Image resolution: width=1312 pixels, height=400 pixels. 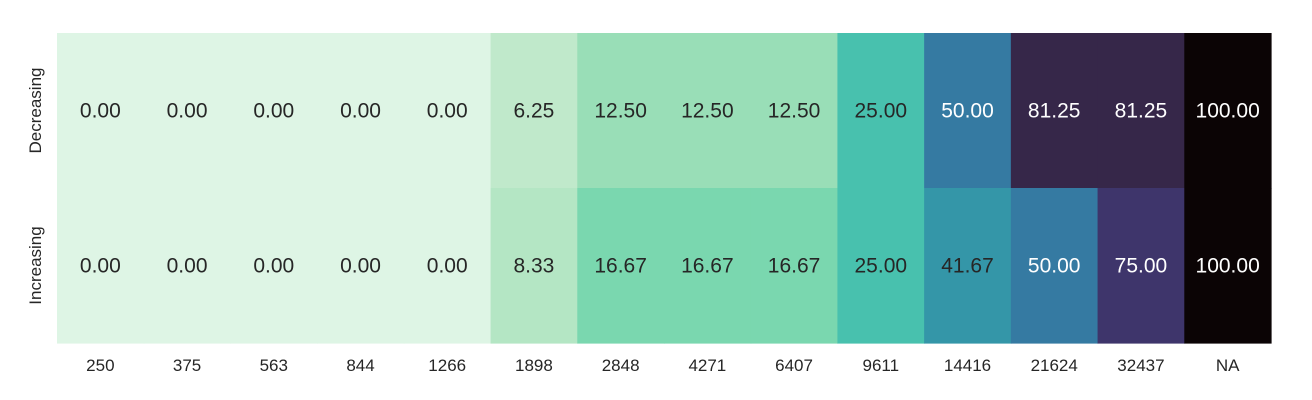 I want to click on heatmap-cell-increasing-na, so click(x=1228, y=266).